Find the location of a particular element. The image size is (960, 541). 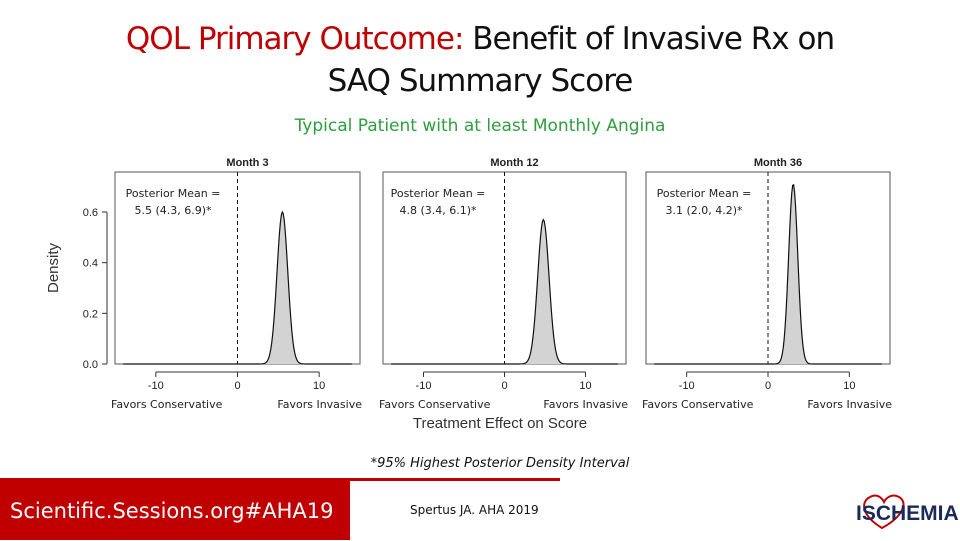

title-rest: Benefit of Invasive Rx on is located at coordinates (649, 39).